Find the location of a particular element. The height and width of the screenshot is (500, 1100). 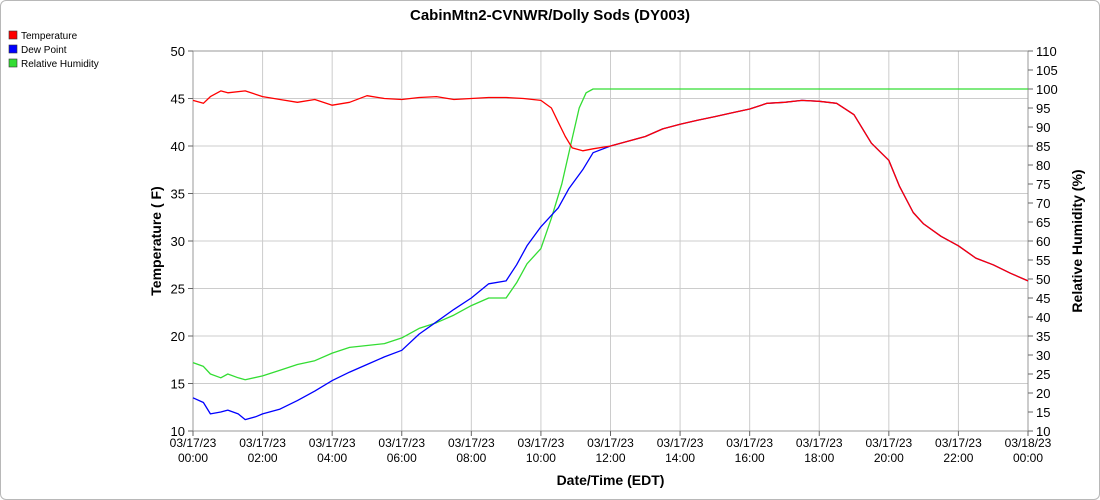

left-axis-ticks: 10 15 20 25 30 35 40 45 50 is located at coordinates (182, 241).